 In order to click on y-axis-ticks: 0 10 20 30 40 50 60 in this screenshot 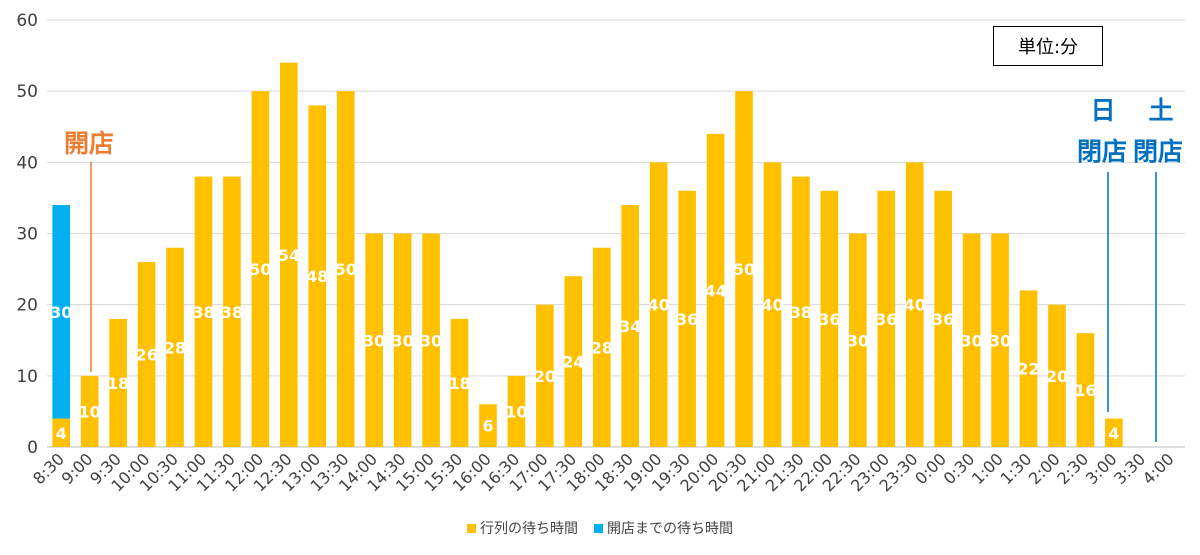, I will do `click(27, 234)`.